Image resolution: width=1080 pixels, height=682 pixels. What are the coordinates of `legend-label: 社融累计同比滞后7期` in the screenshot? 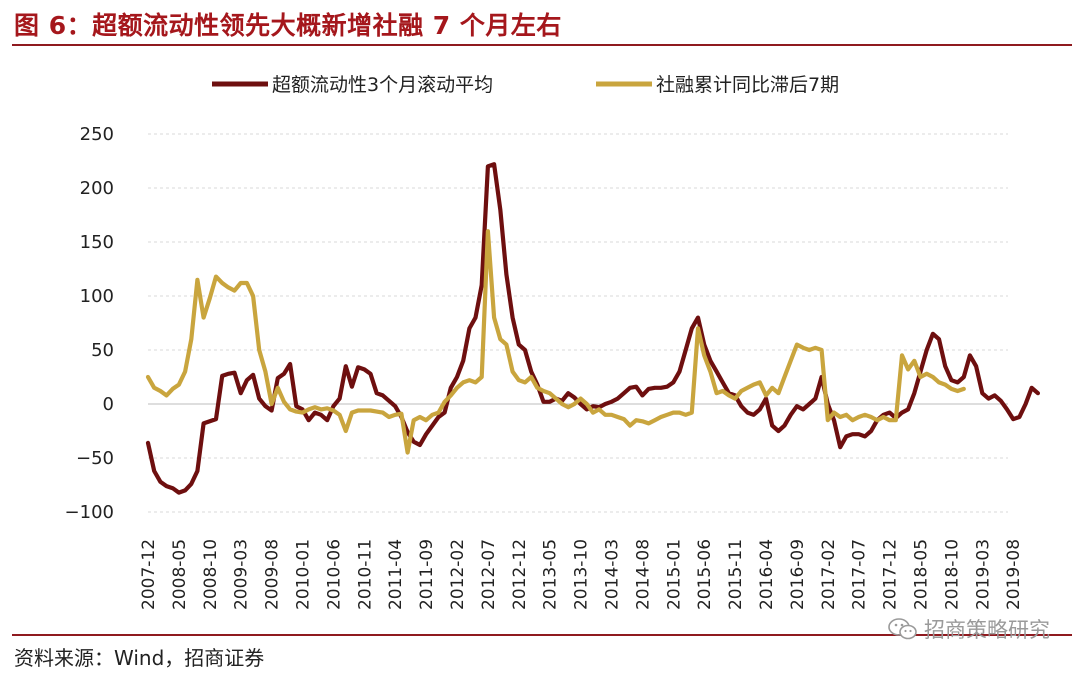 It's located at (747, 85).